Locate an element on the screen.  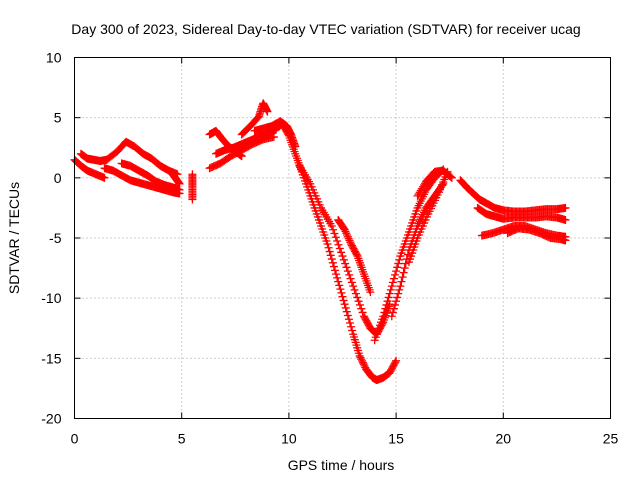
y-tick-label: -15 is located at coordinates (51, 358).